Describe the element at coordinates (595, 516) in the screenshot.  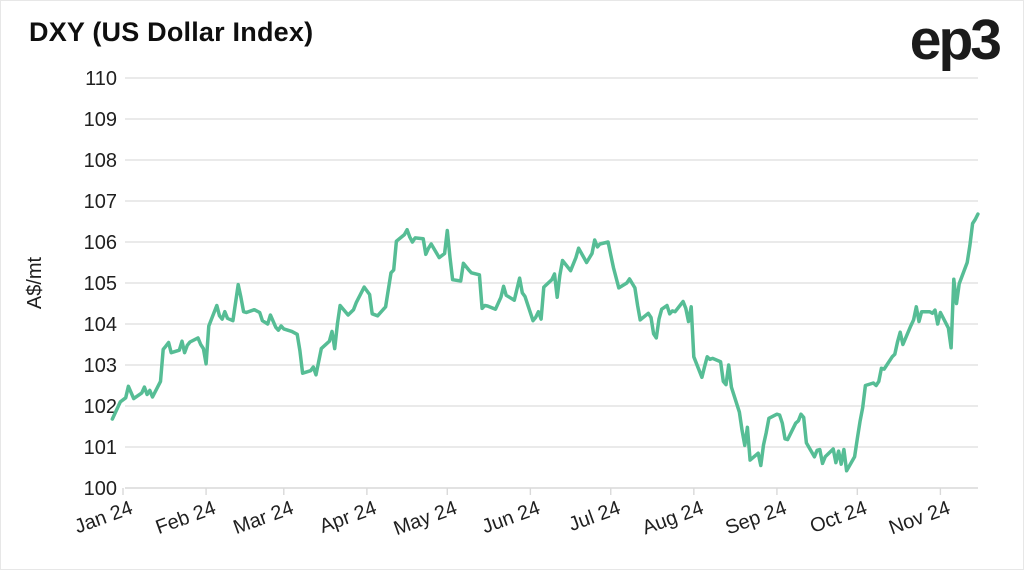
I see `x-tick-label: Jul 24` at that location.